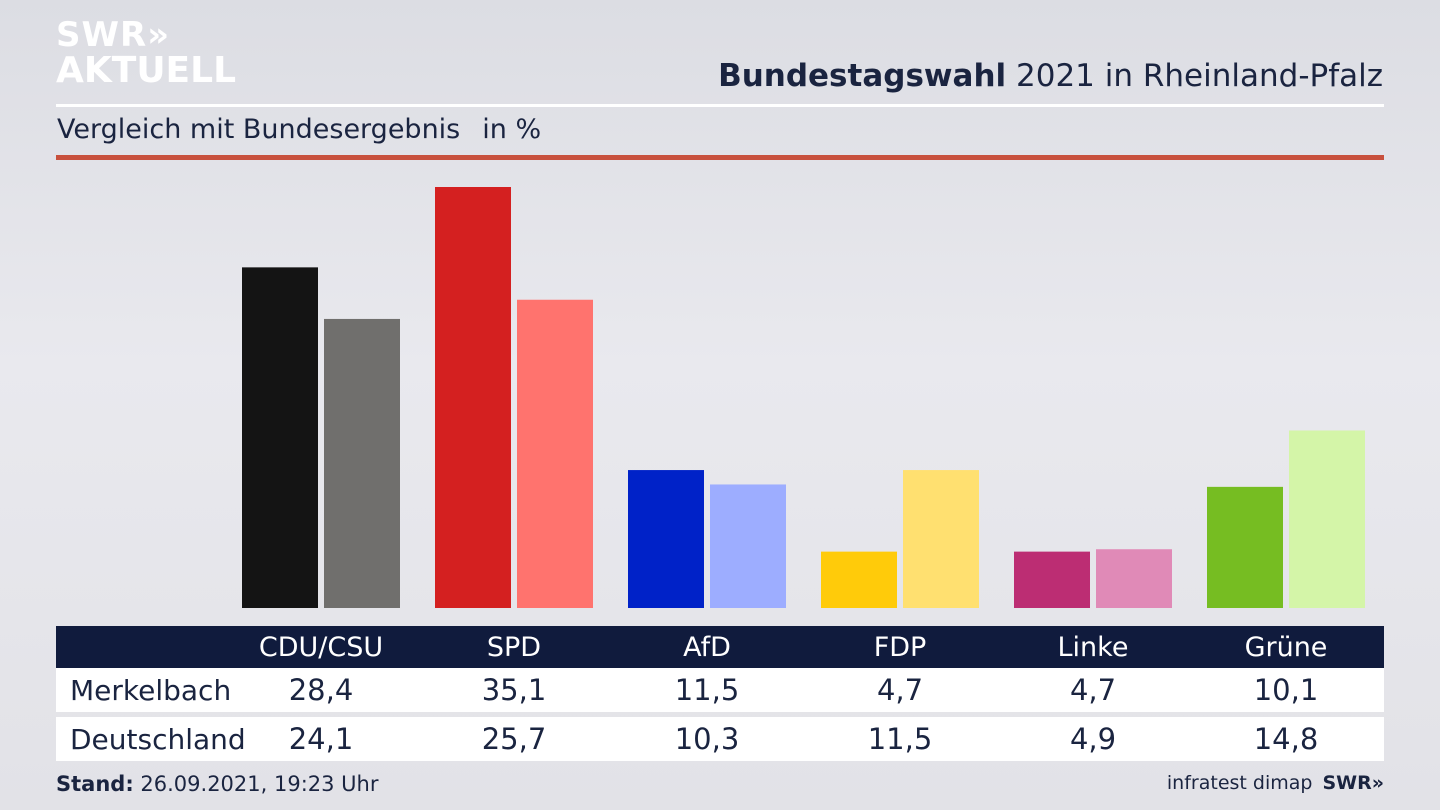 The width and height of the screenshot is (1440, 810). I want to click on column-header-cdu-csu: CDU/CSU, so click(321, 647).